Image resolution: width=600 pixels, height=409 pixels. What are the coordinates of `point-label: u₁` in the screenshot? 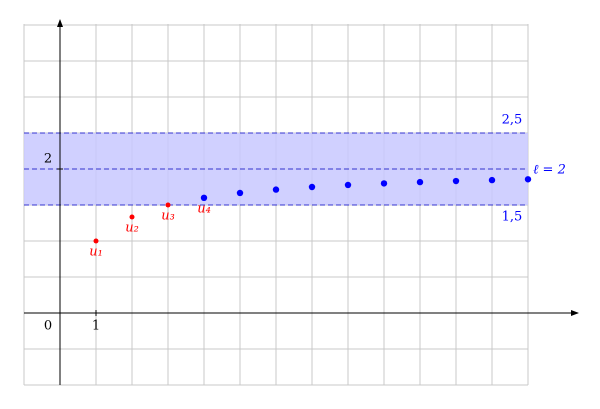 It's located at (96, 252).